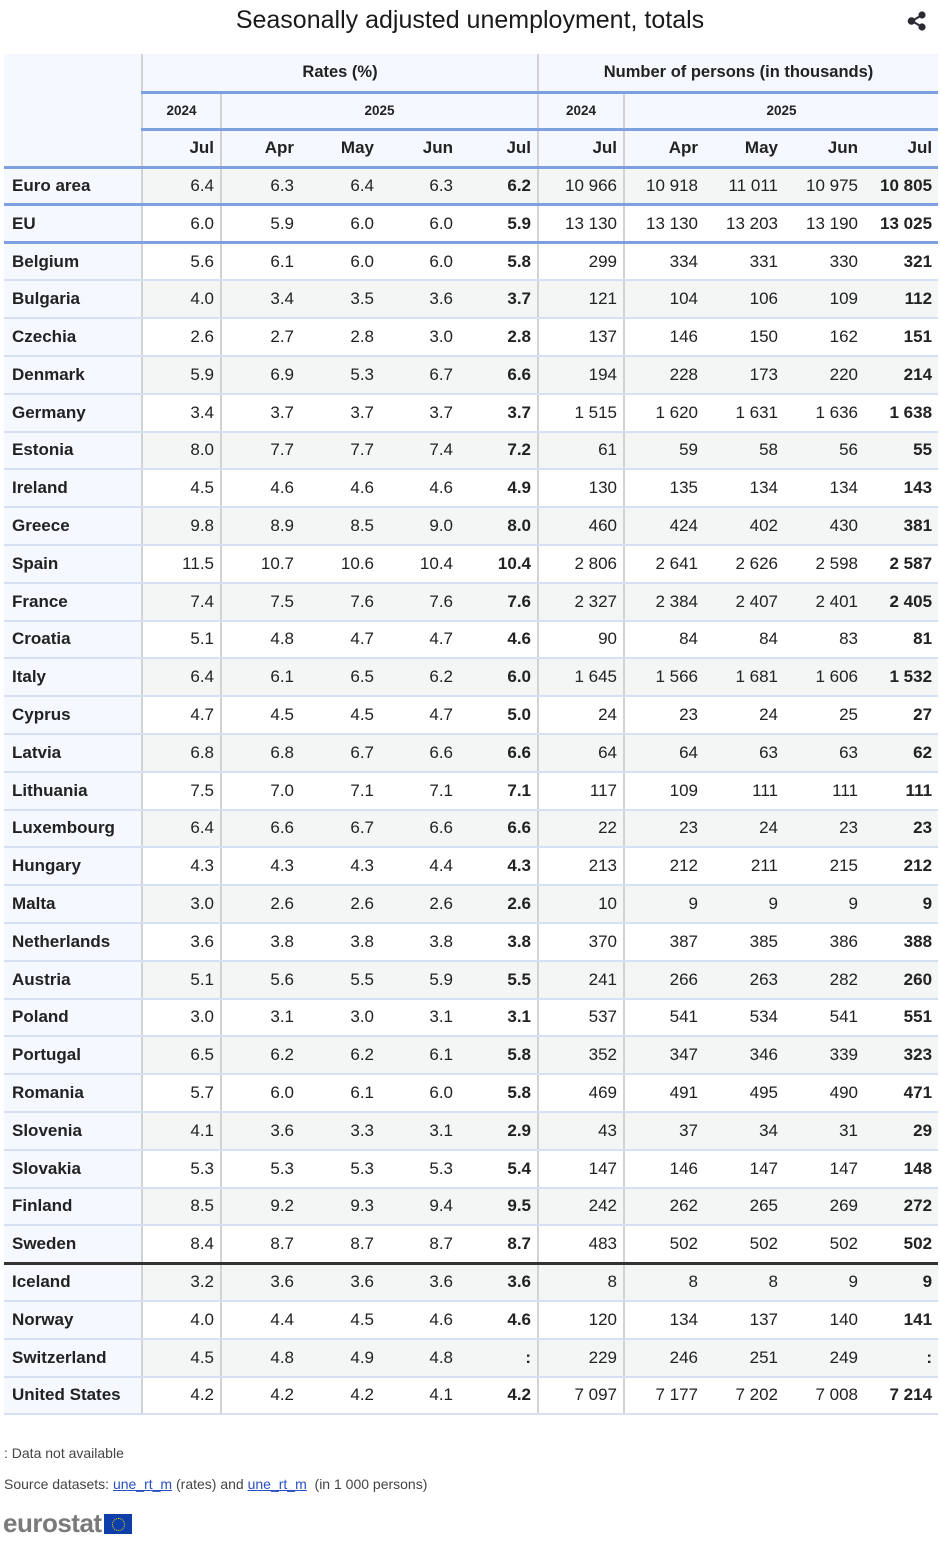 The image size is (940, 1553). I want to click on rate-cell: 7.1, so click(340, 791).